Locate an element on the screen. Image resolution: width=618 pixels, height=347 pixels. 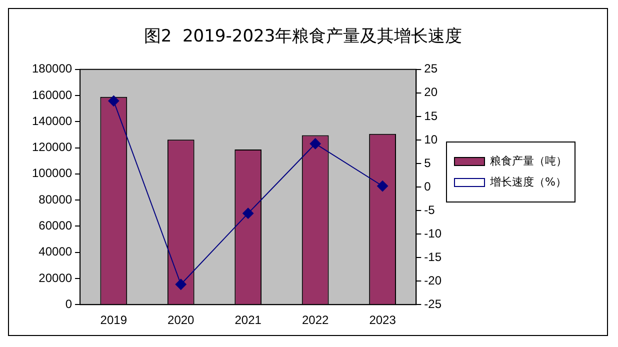
y-tick-label: 160000 is located at coordinates (52, 95).